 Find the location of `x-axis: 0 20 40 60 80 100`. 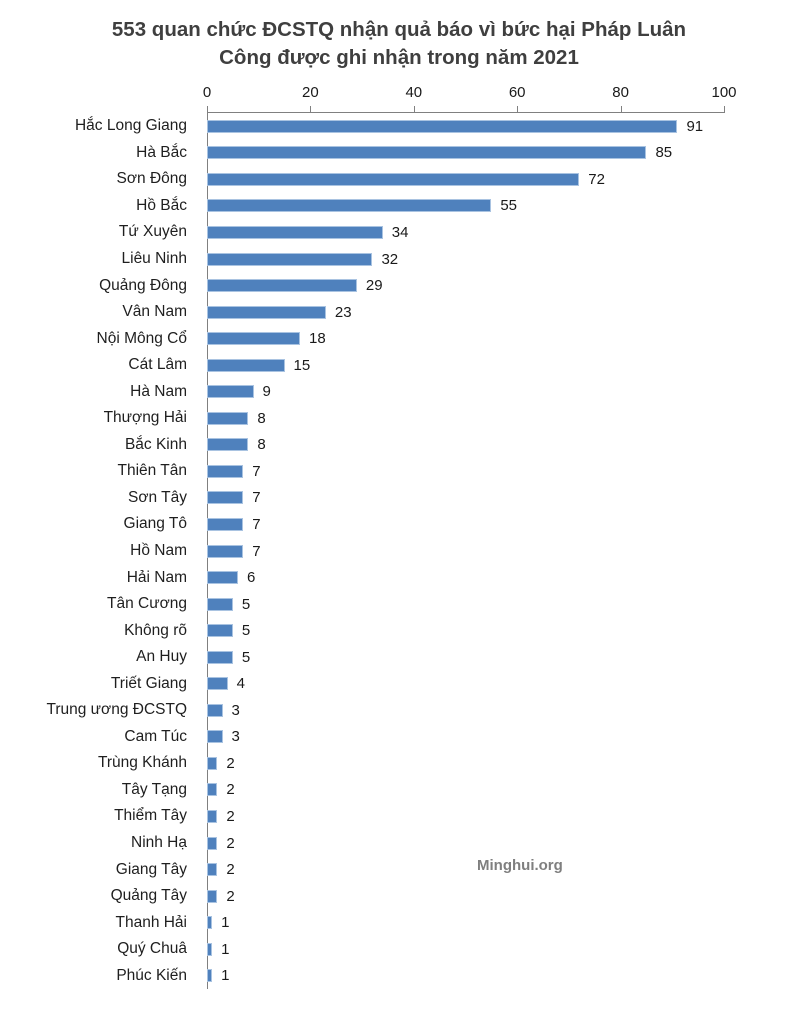

x-axis: 0 20 40 60 80 100 is located at coordinates (470, 94).